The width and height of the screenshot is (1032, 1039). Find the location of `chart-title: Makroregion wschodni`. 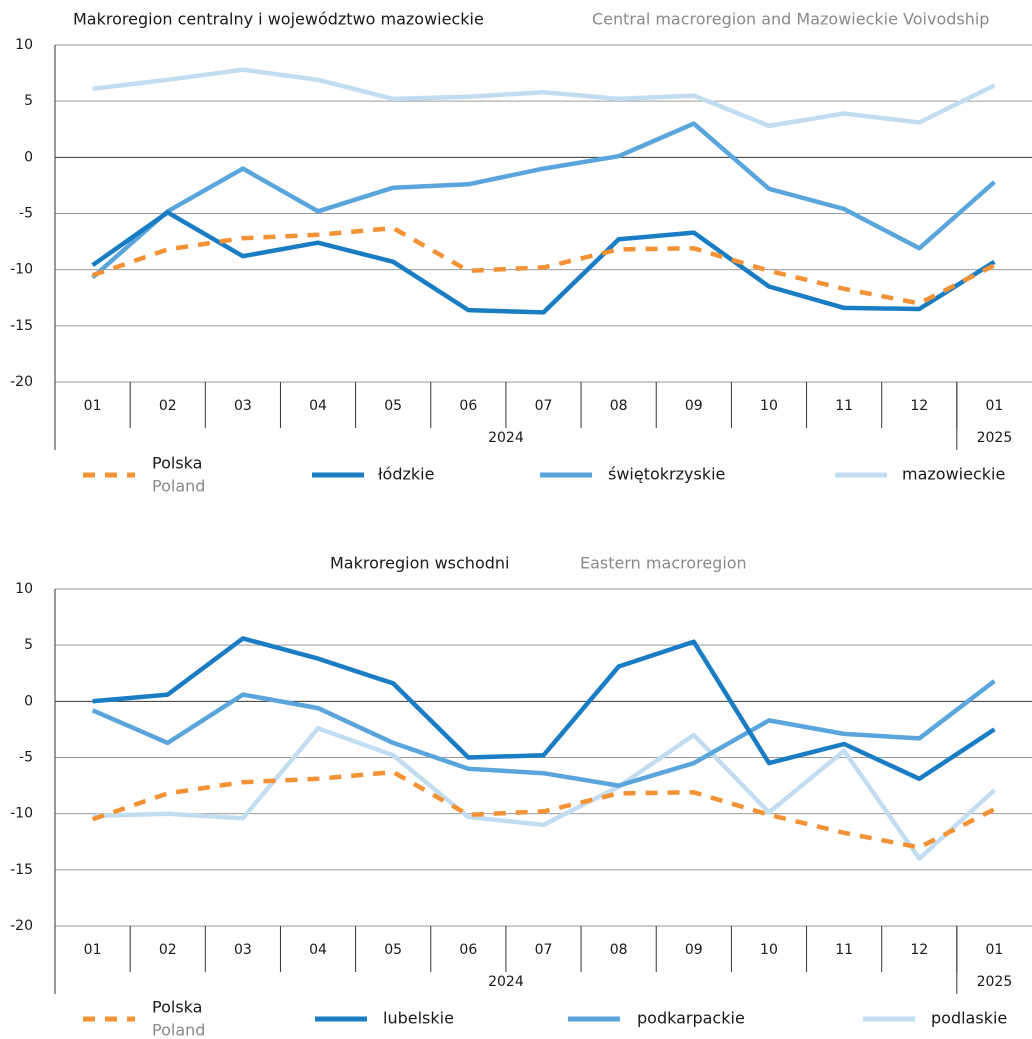

chart-title: Makroregion wschodni is located at coordinates (419, 563).